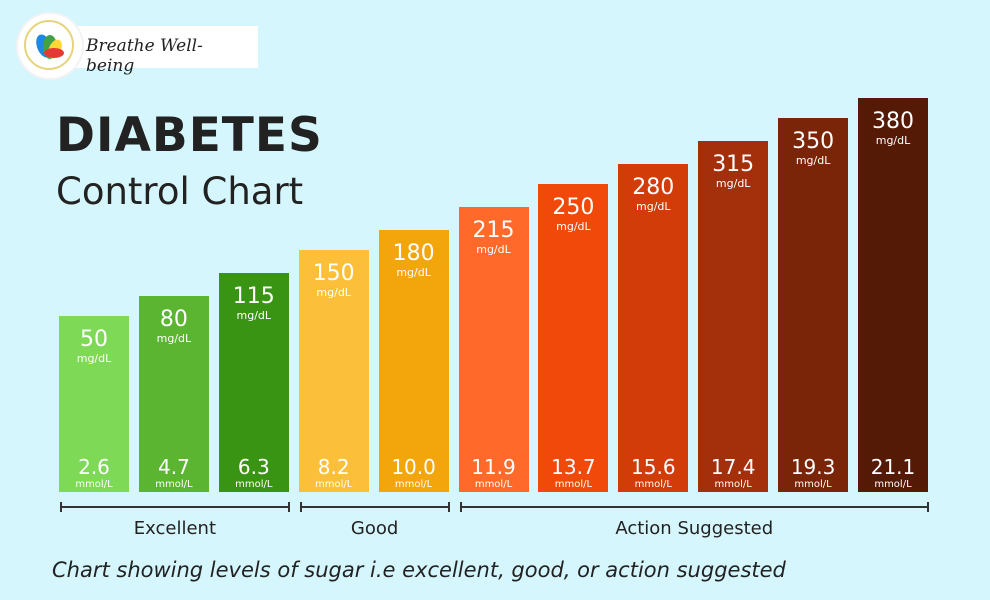  What do you see at coordinates (333, 371) in the screenshot?
I see `bar-150: 150 mg/dL 8.2 mmol/L` at bounding box center [333, 371].